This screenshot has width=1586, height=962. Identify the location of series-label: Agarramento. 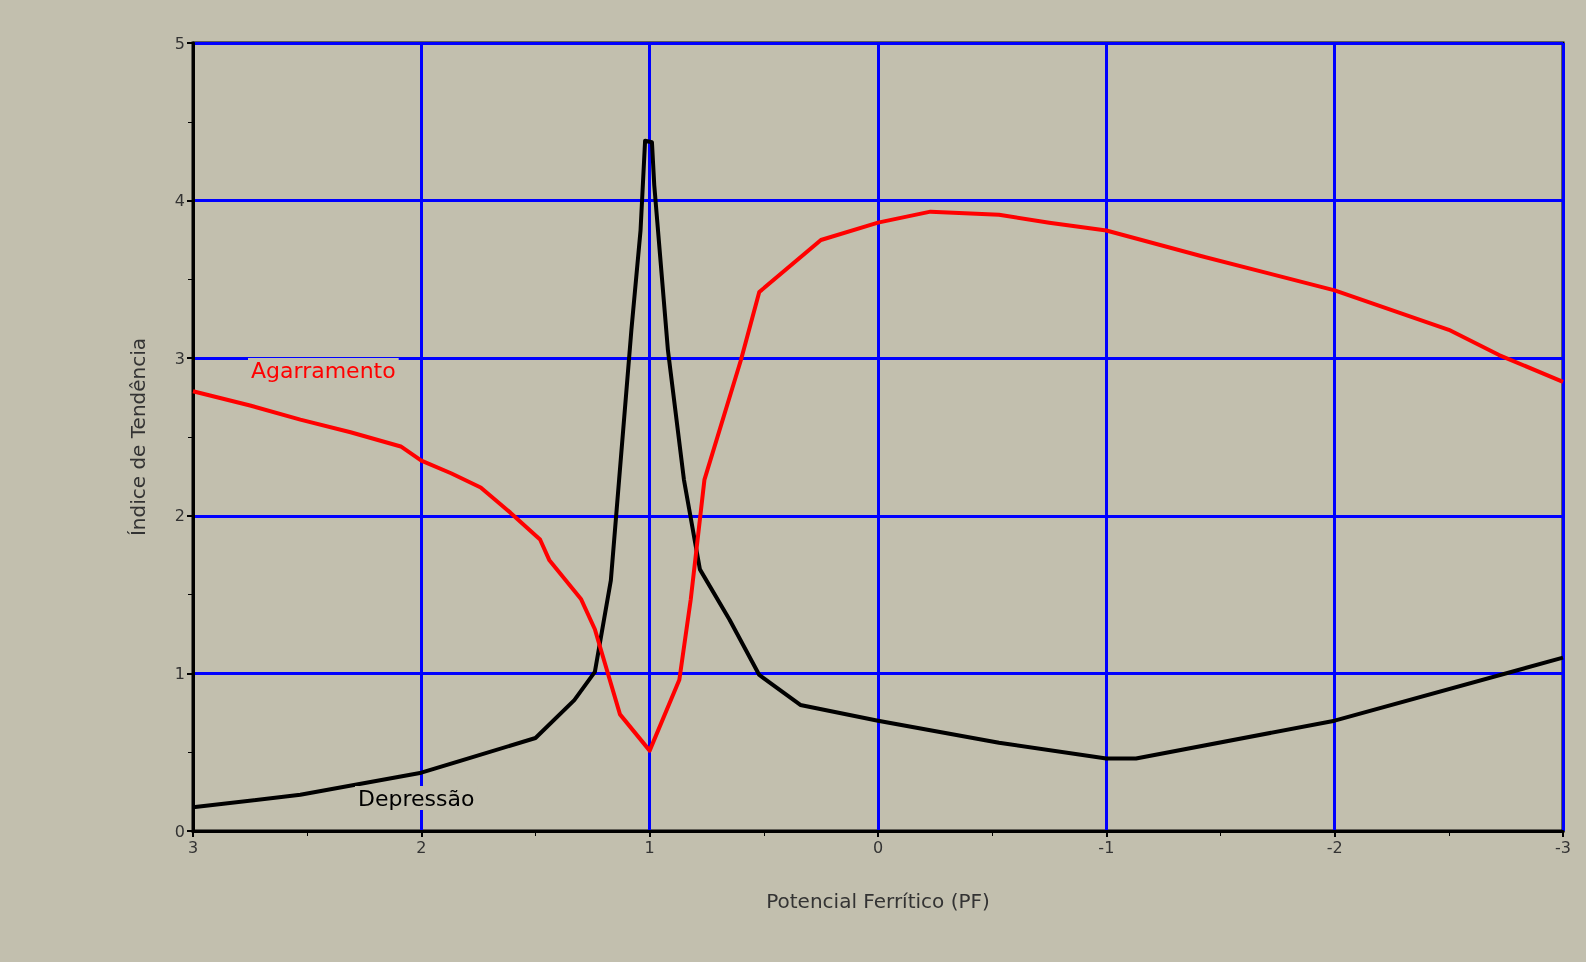
(323, 370).